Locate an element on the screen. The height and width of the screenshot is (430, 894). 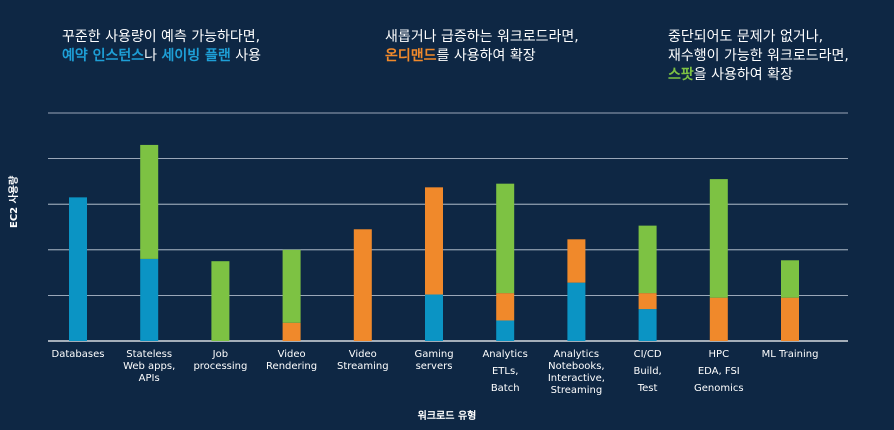
headline-text: 를 사용하여 확장 is located at coordinates (486, 56).